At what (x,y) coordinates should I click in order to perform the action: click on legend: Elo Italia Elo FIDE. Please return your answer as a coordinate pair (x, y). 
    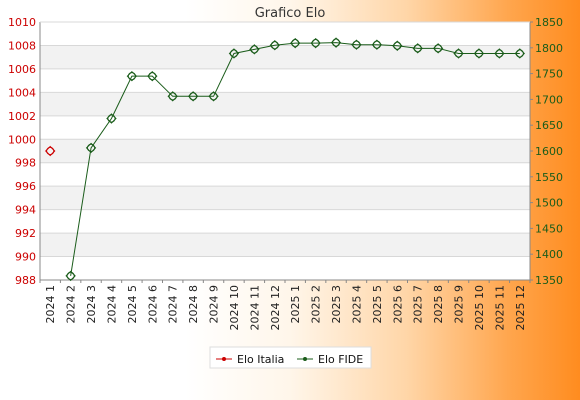
    Looking at the image, I should click on (290, 357).